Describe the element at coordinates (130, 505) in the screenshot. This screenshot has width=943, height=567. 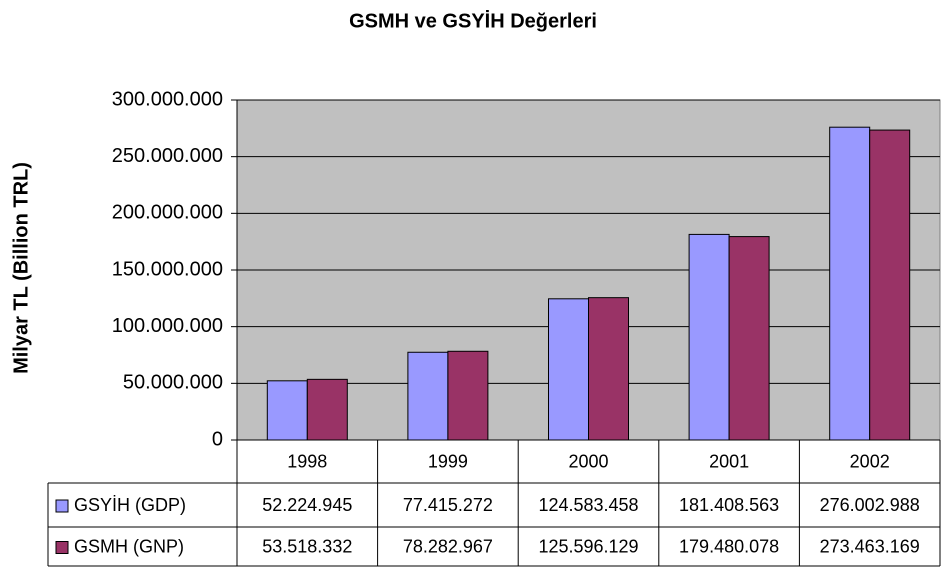
I see `legend-label: GSYİH (GDP)` at that location.